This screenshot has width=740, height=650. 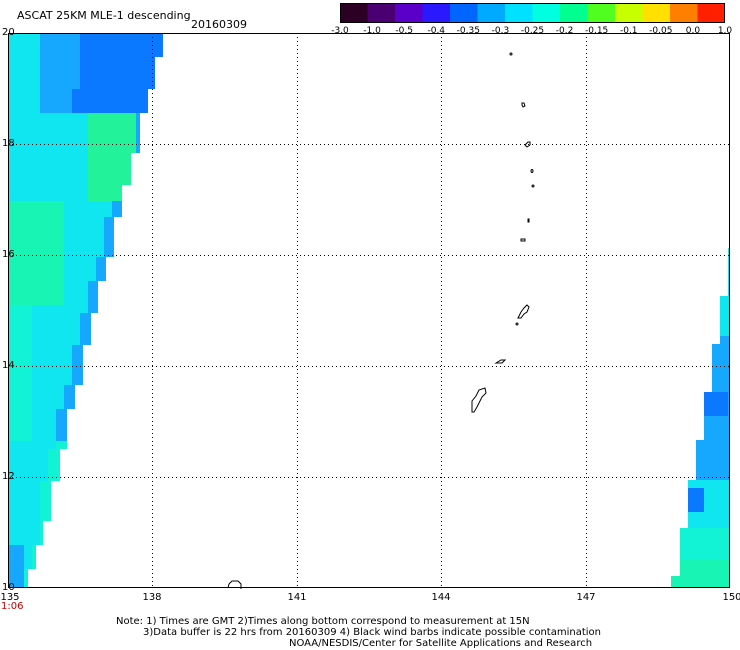 I want to click on longitude-label: 135, so click(x=10, y=597).